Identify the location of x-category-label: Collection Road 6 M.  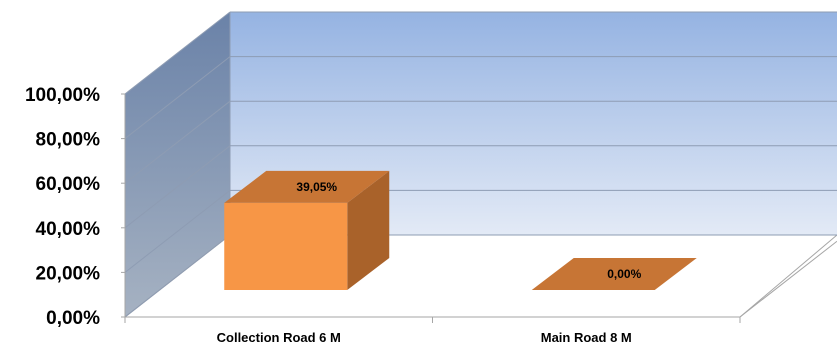
(279, 337).